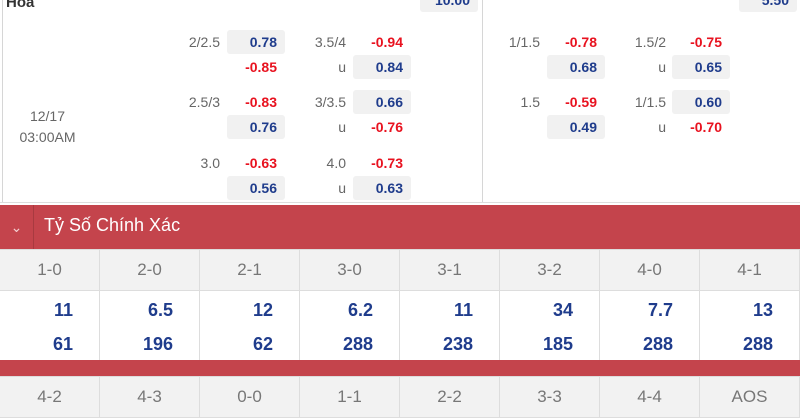  What do you see at coordinates (261, 163) in the screenshot?
I see `odds-value: -0.63` at bounding box center [261, 163].